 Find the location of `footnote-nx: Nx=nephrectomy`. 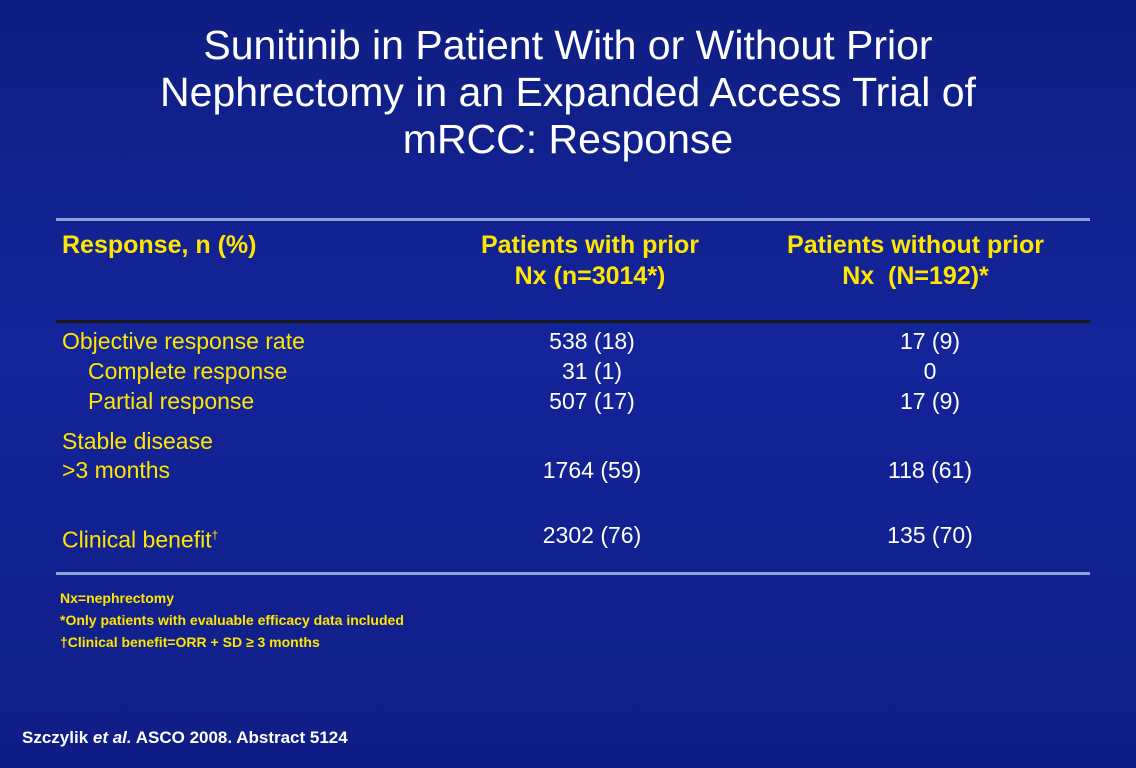

footnote-nx: Nx=nephrectomy is located at coordinates (117, 598).